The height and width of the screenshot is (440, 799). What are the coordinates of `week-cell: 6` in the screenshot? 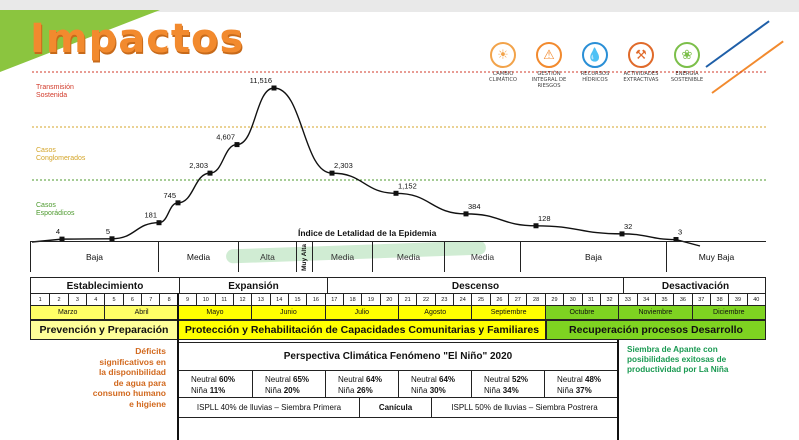 It's located at (131, 300).